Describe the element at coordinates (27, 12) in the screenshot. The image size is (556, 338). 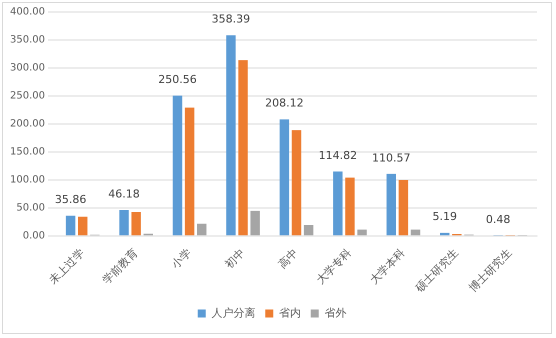
I see `y-tick-label: 400.00` at that location.